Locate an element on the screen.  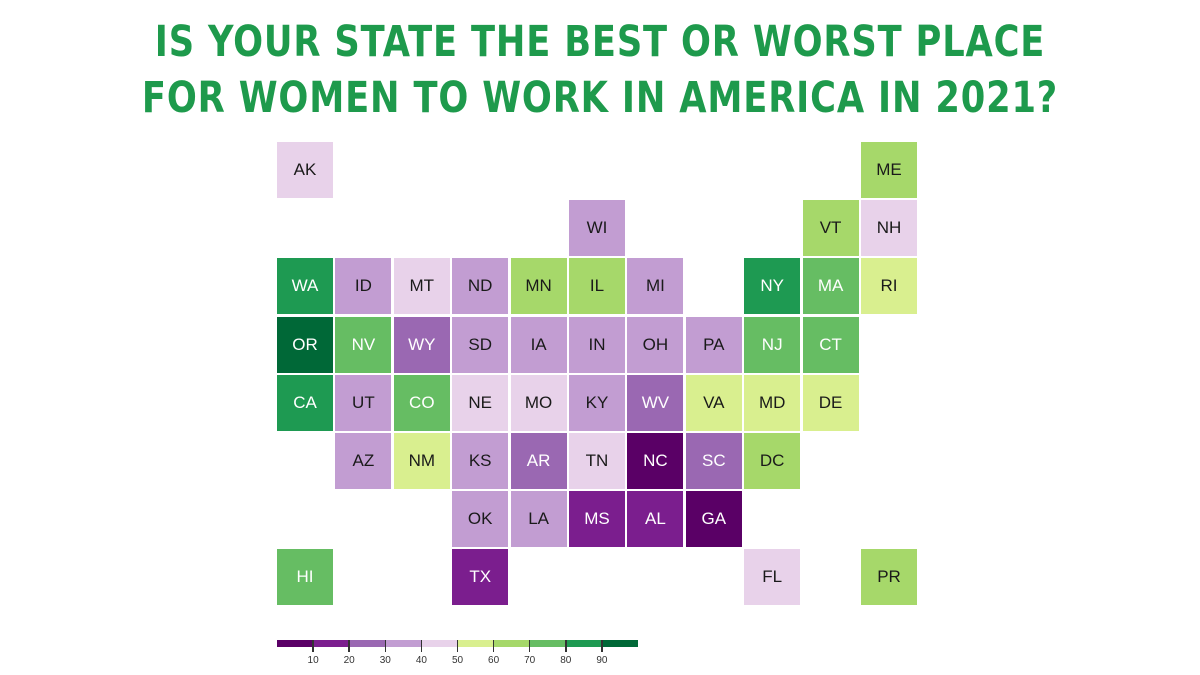
state-label: IL is located at coordinates (597, 286).